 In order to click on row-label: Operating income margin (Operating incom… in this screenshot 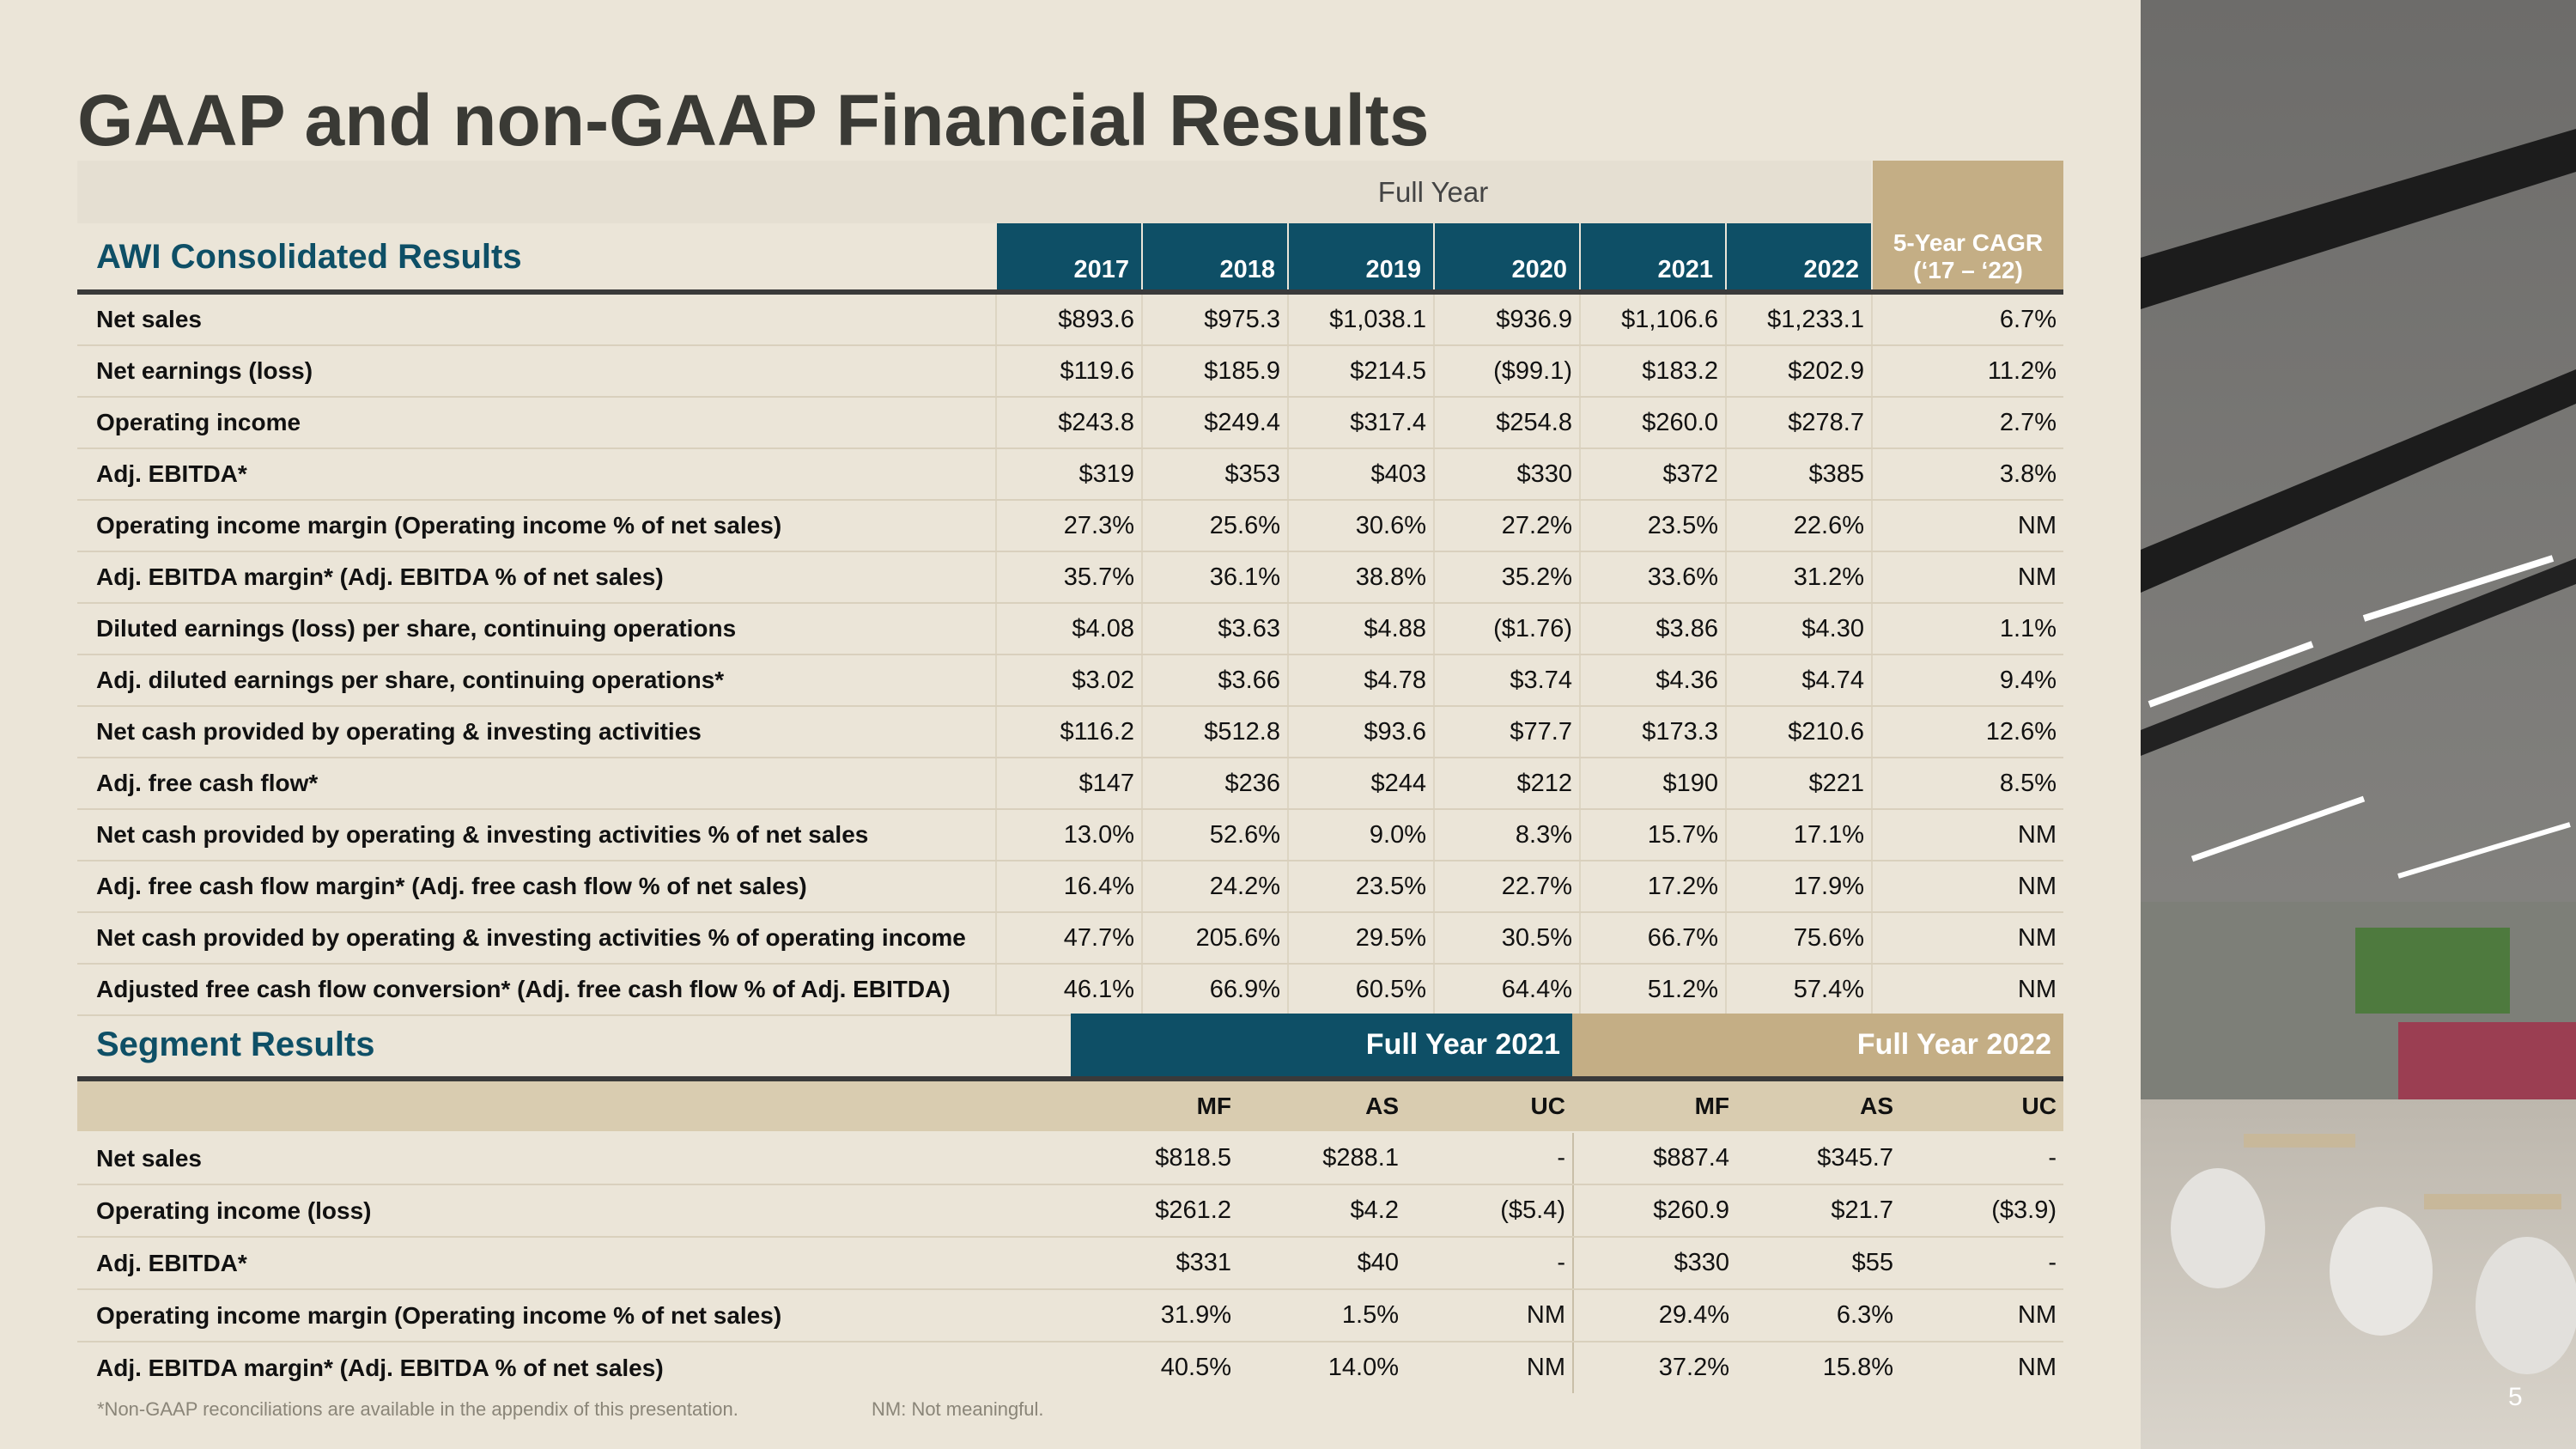, I will do `click(439, 525)`.